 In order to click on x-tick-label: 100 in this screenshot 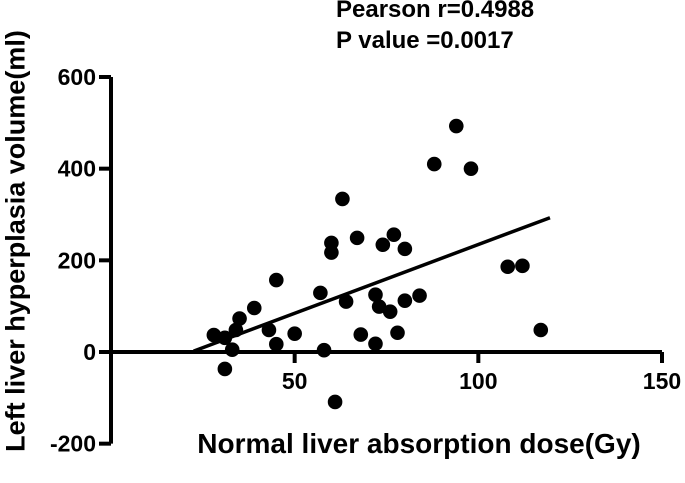, I will do `click(478, 381)`.